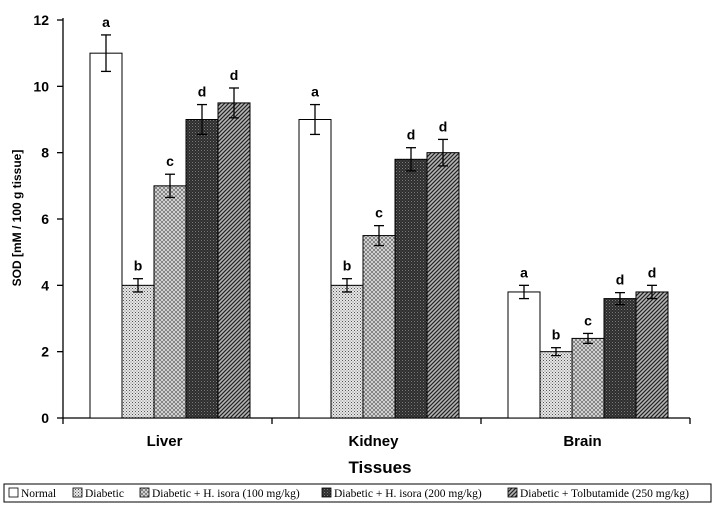 This screenshot has height=517, width=715. What do you see at coordinates (45, 219) in the screenshot?
I see `y-tick-label: 6` at bounding box center [45, 219].